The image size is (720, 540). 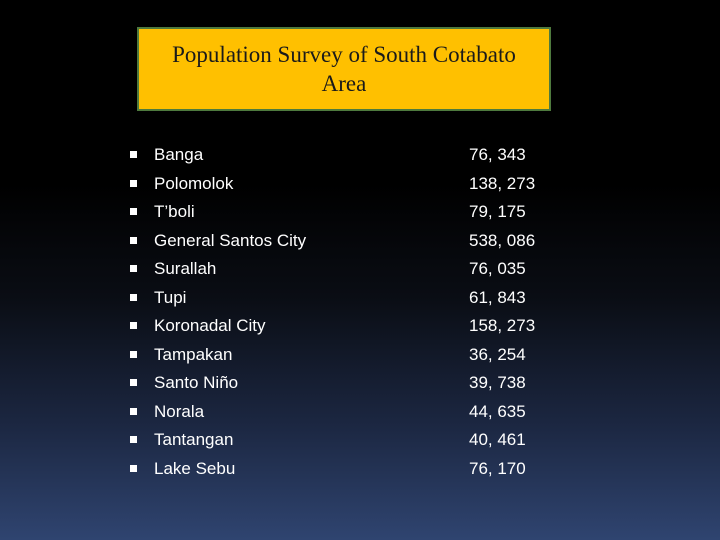 I want to click on municipality-name: Tampakan, so click(x=193, y=354).